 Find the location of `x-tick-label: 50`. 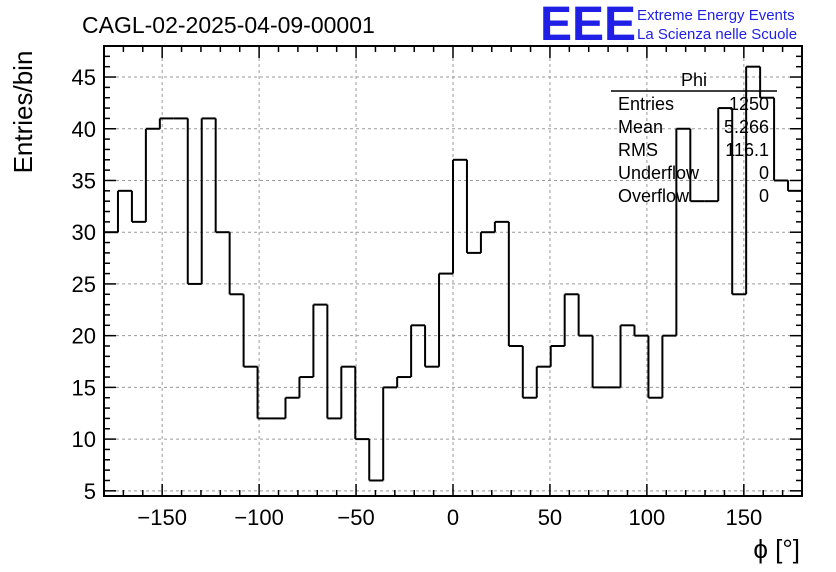

x-tick-label: 50 is located at coordinates (550, 517).